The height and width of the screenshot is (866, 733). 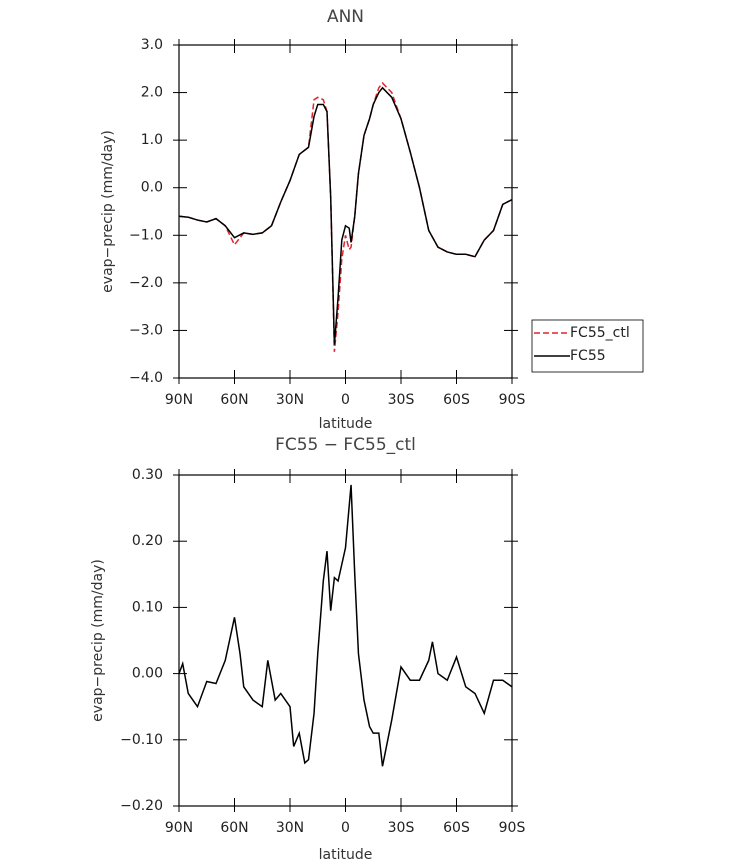 What do you see at coordinates (600, 333) in the screenshot?
I see `legend-label: FC55_ctl` at bounding box center [600, 333].